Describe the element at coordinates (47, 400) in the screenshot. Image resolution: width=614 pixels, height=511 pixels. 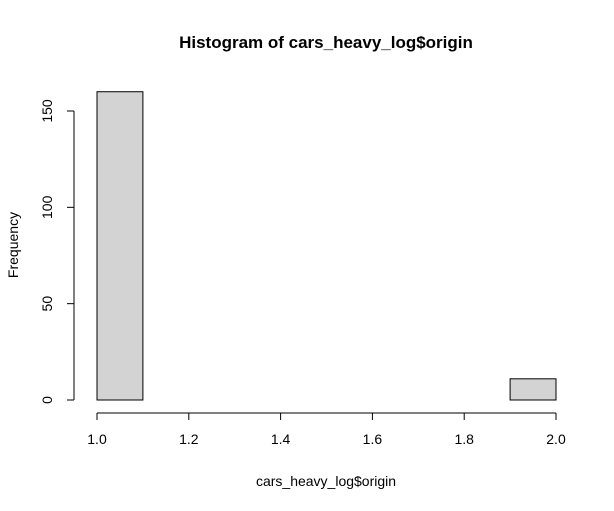
I see `y-tick-label: 0` at that location.